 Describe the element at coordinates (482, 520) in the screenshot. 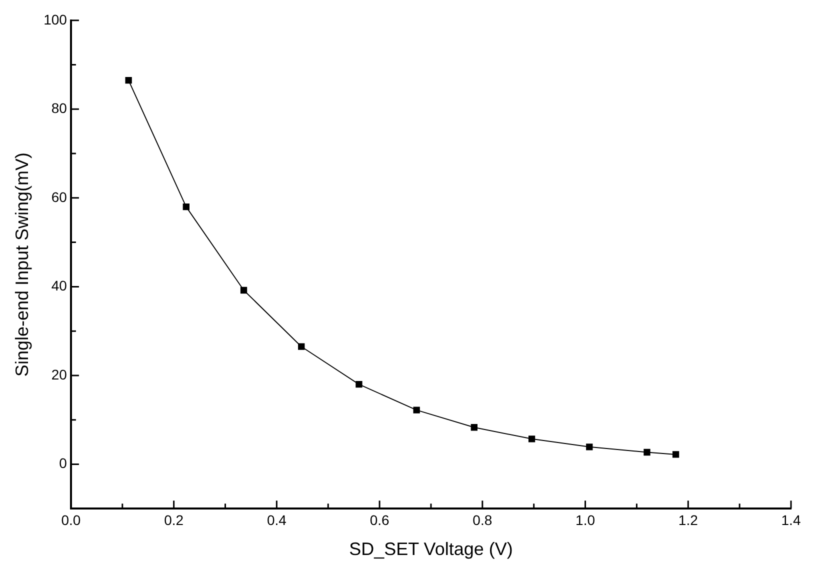

I see `x-tick-label: 0.8` at that location.